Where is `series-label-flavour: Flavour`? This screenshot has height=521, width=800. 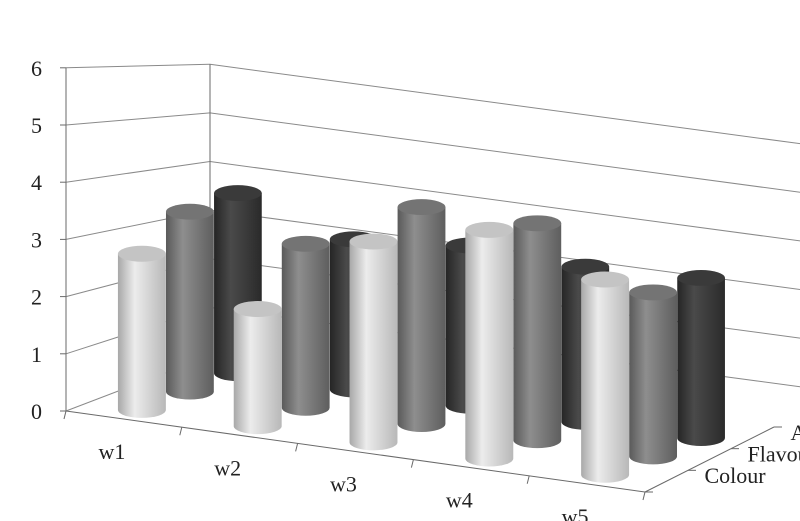 series-label-flavour: Flavour is located at coordinates (774, 454).